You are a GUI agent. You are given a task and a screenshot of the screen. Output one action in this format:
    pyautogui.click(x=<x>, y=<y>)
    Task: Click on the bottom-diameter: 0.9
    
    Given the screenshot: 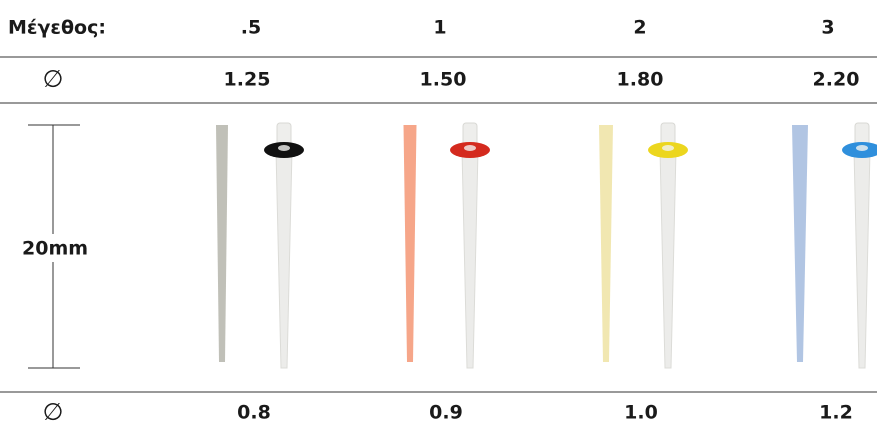 What is the action you would take?
    pyautogui.click(x=446, y=413)
    